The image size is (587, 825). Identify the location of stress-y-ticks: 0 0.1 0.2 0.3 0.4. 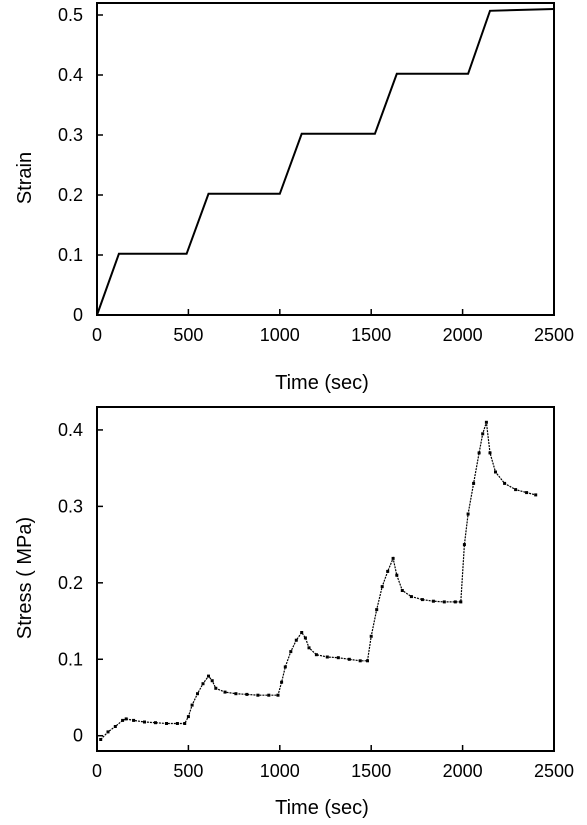
(80, 583).